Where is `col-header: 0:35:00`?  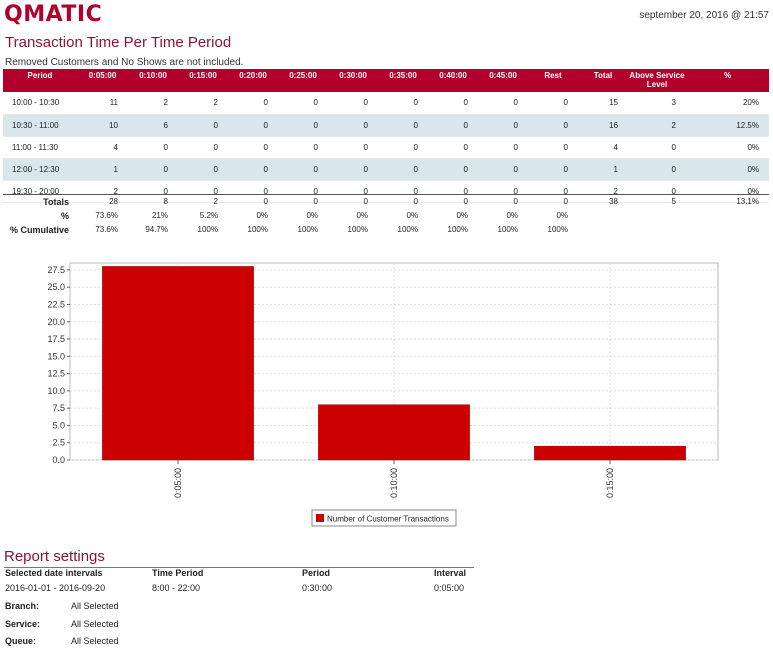 col-header: 0:35:00 is located at coordinates (403, 80).